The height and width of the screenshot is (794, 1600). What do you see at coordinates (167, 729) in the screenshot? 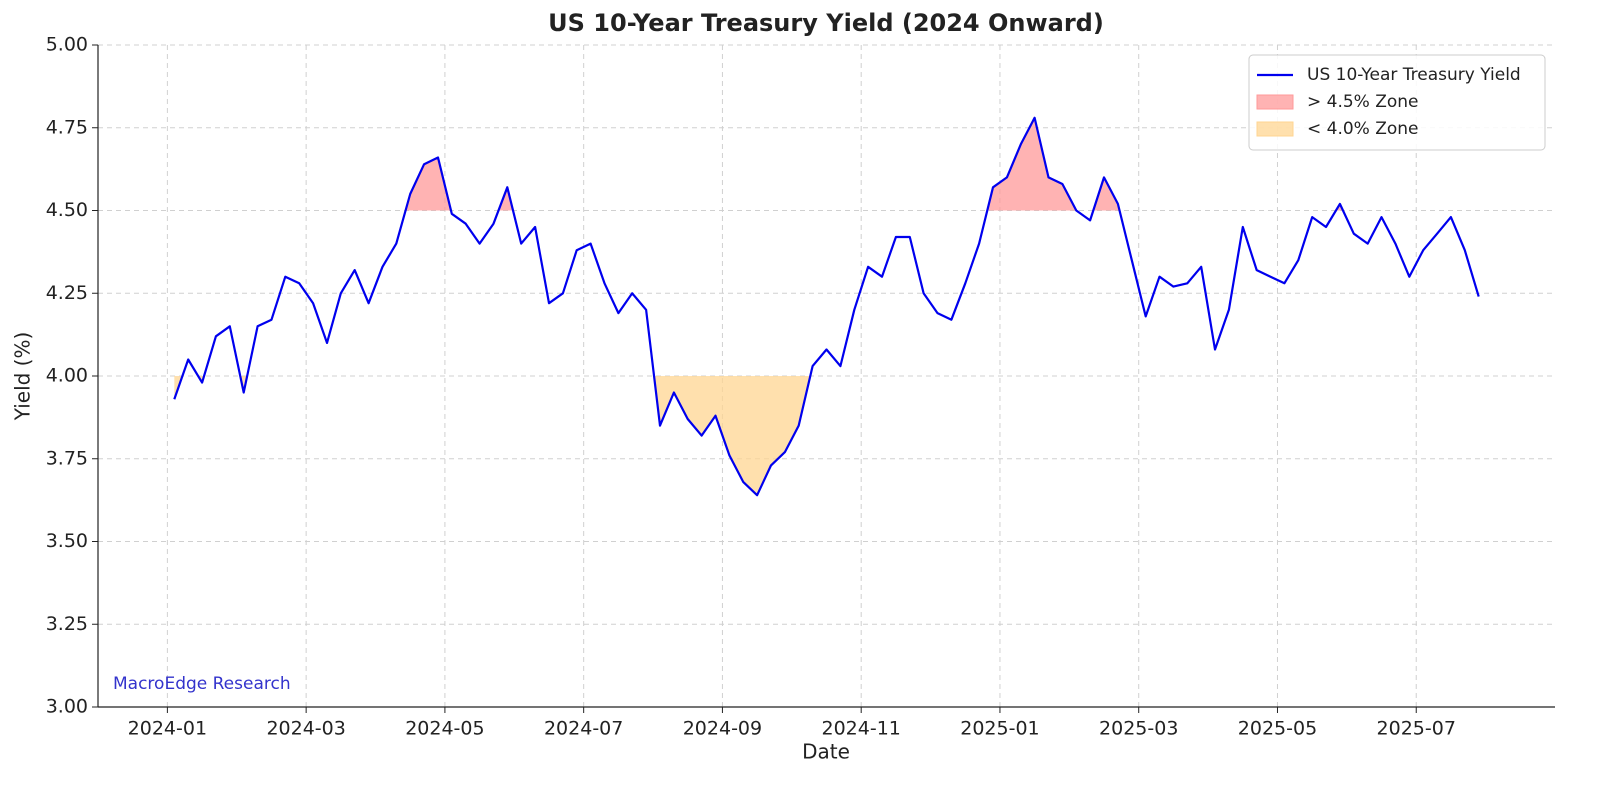
I see `x-tick-label: 2024-01` at bounding box center [167, 729].